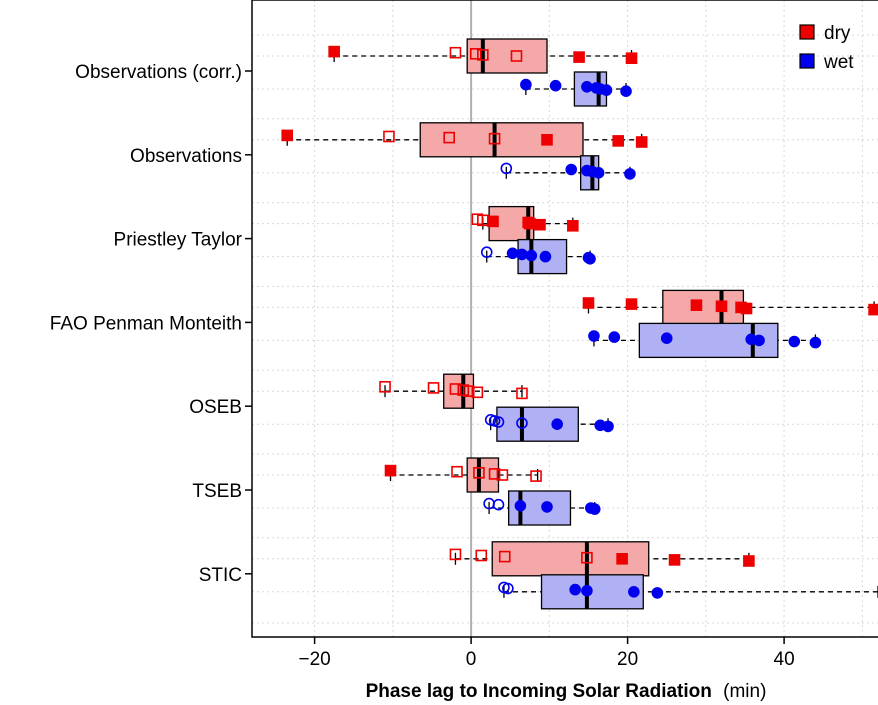 The width and height of the screenshot is (878, 705). What do you see at coordinates (837, 33) in the screenshot?
I see `legend-label-dry: dry` at bounding box center [837, 33].